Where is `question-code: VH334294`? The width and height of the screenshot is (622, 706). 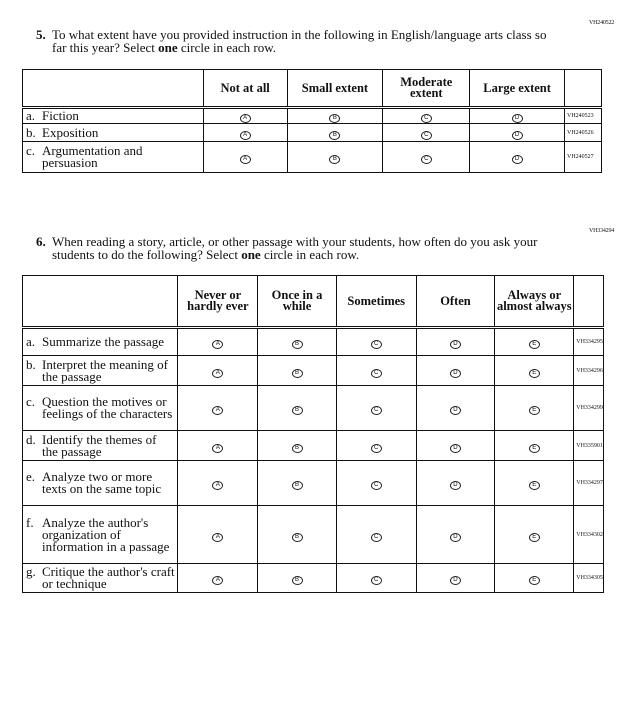 question-code: VH334294 is located at coordinates (602, 231).